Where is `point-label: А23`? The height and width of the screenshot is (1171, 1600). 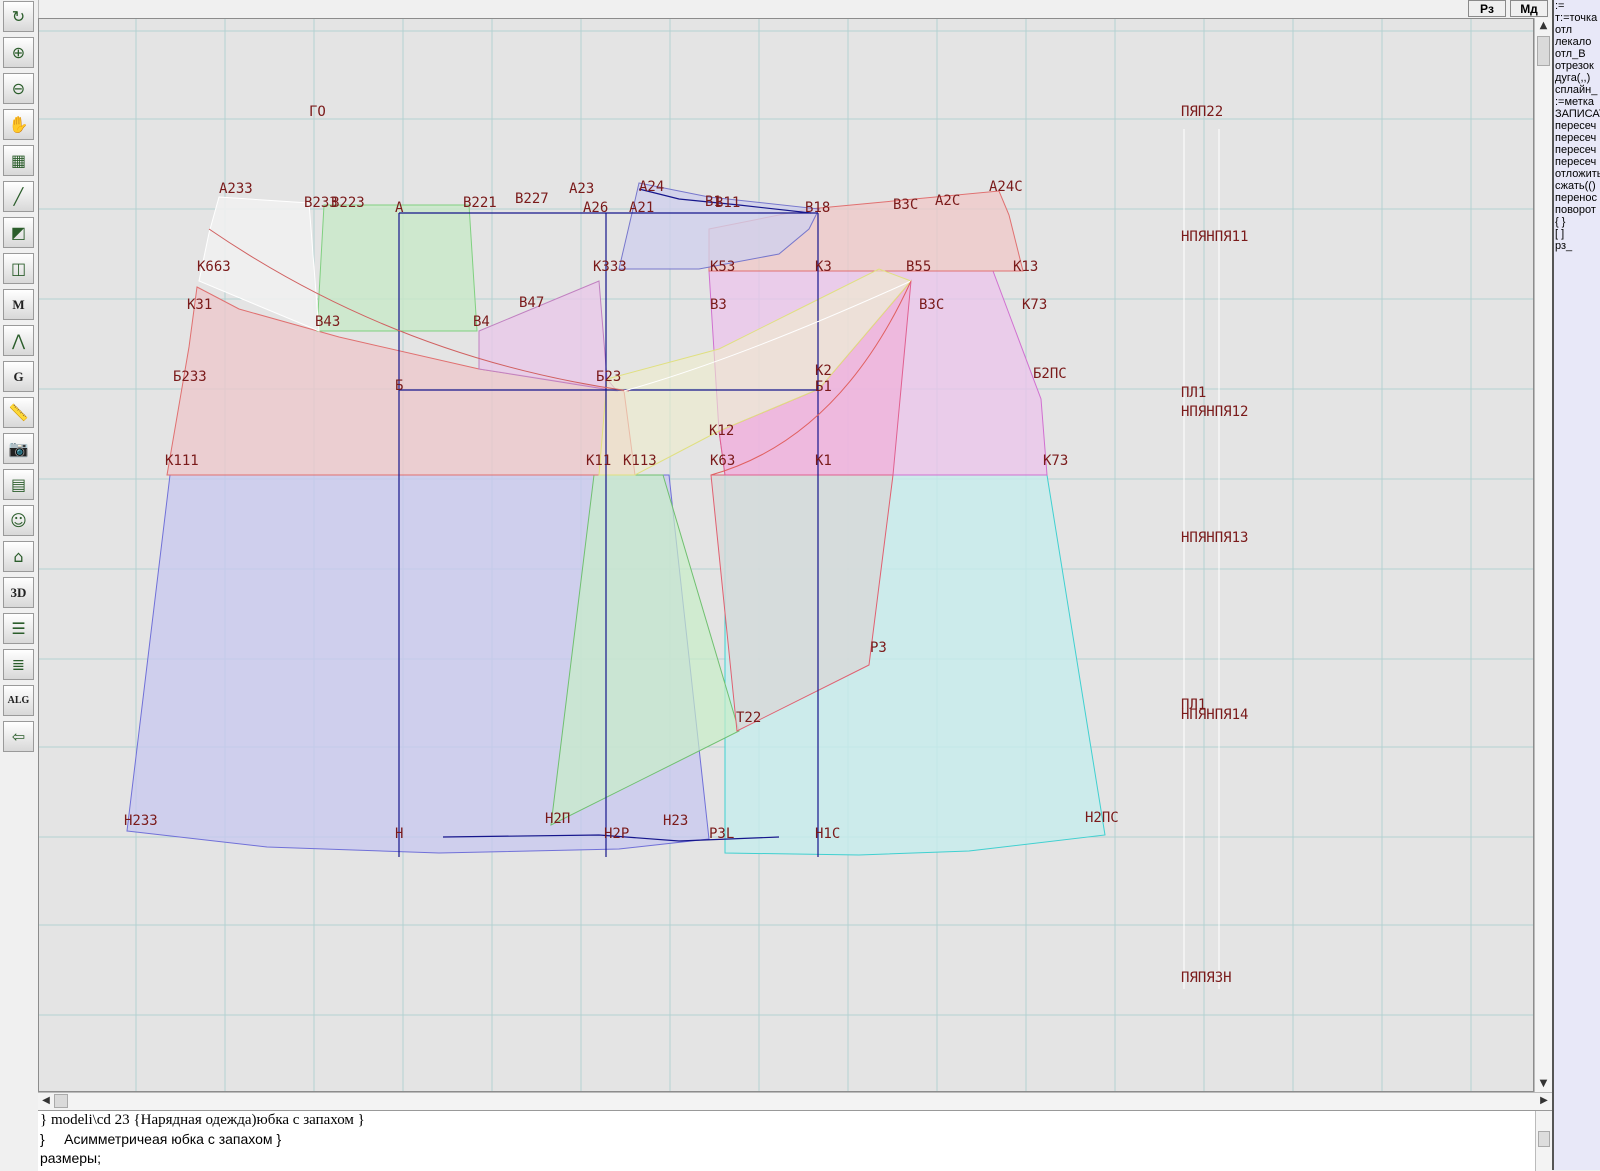
point-label: А23 is located at coordinates (581, 189).